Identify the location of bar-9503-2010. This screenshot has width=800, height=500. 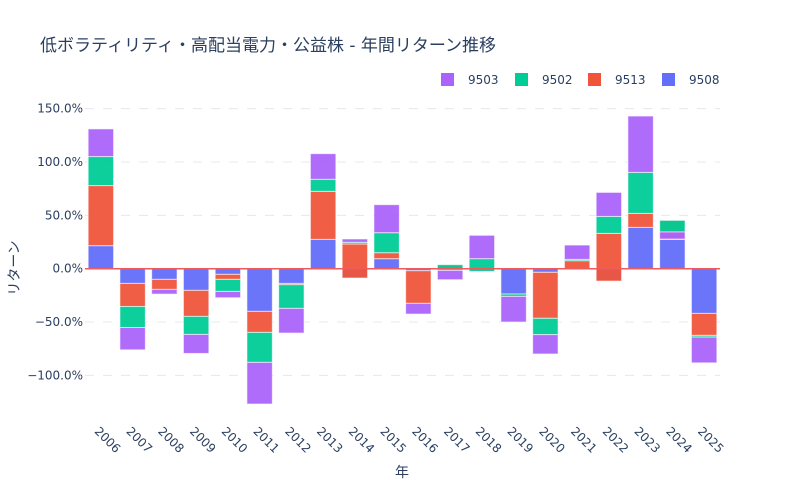
(228, 294).